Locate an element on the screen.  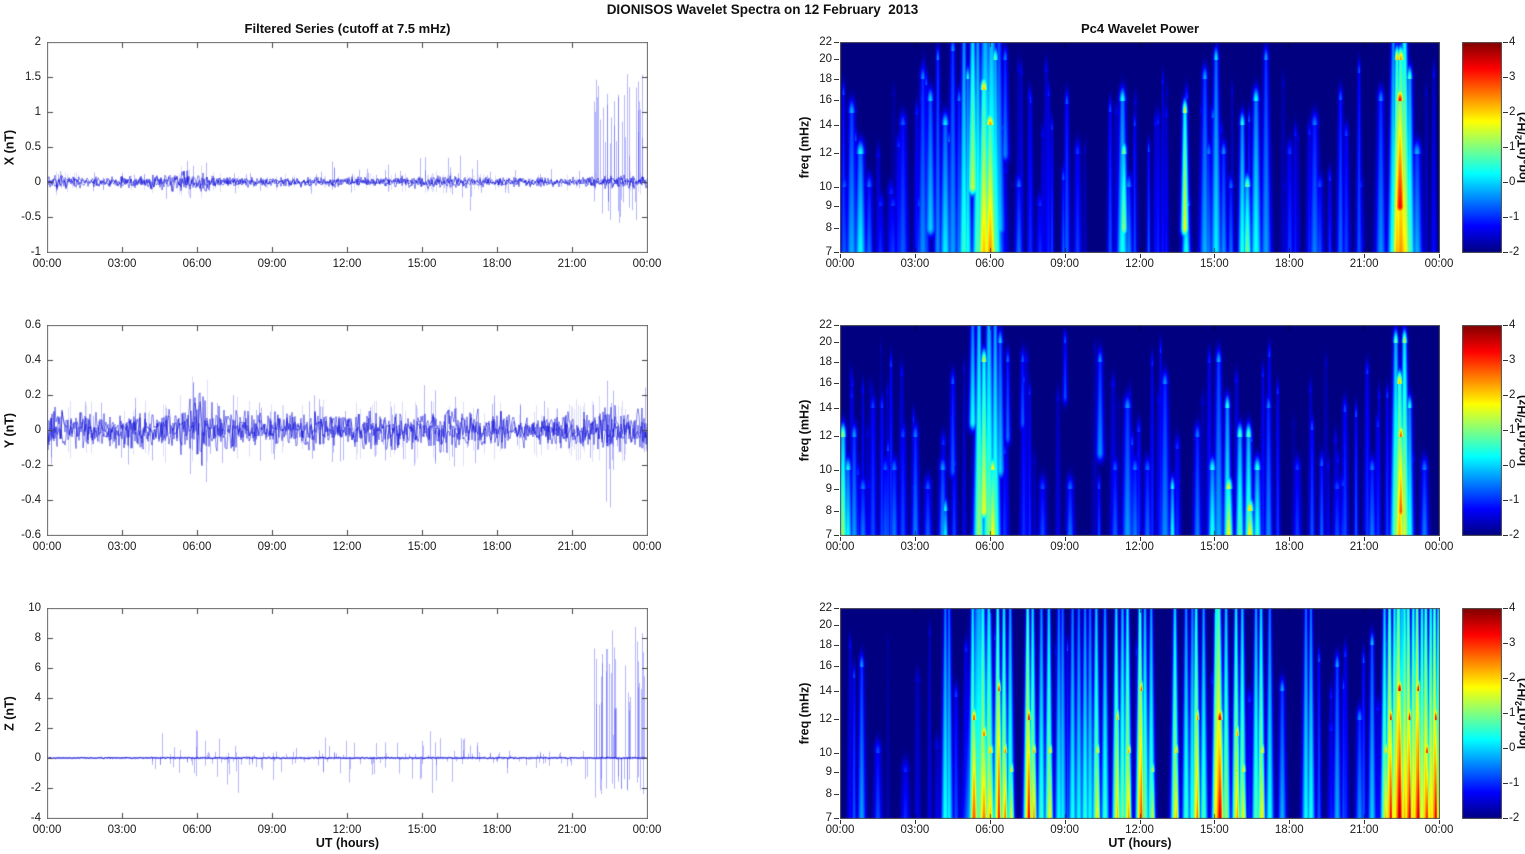
colorbar-tick-label: -1 is located at coordinates (1514, 217).